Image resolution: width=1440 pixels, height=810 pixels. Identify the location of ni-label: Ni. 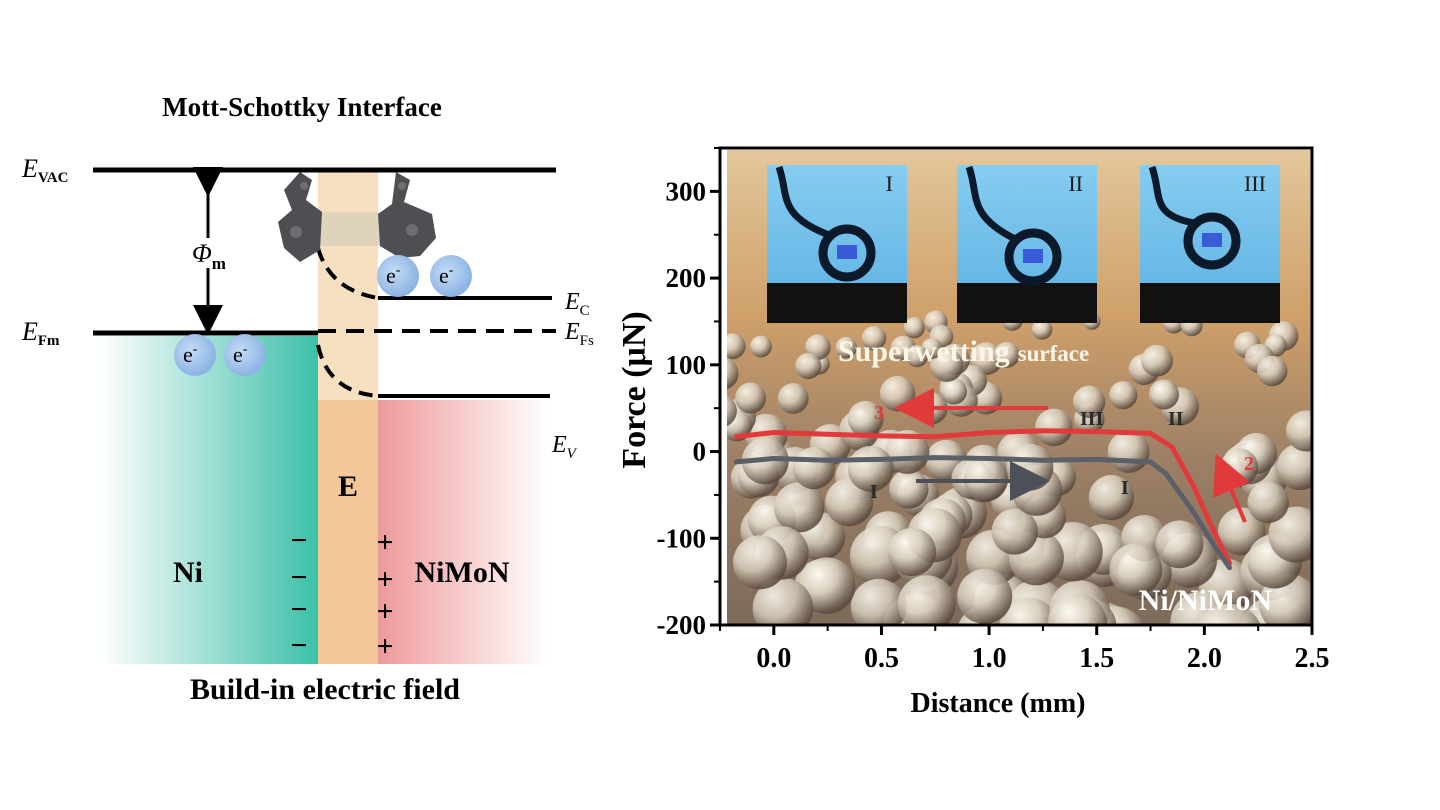
(188, 572).